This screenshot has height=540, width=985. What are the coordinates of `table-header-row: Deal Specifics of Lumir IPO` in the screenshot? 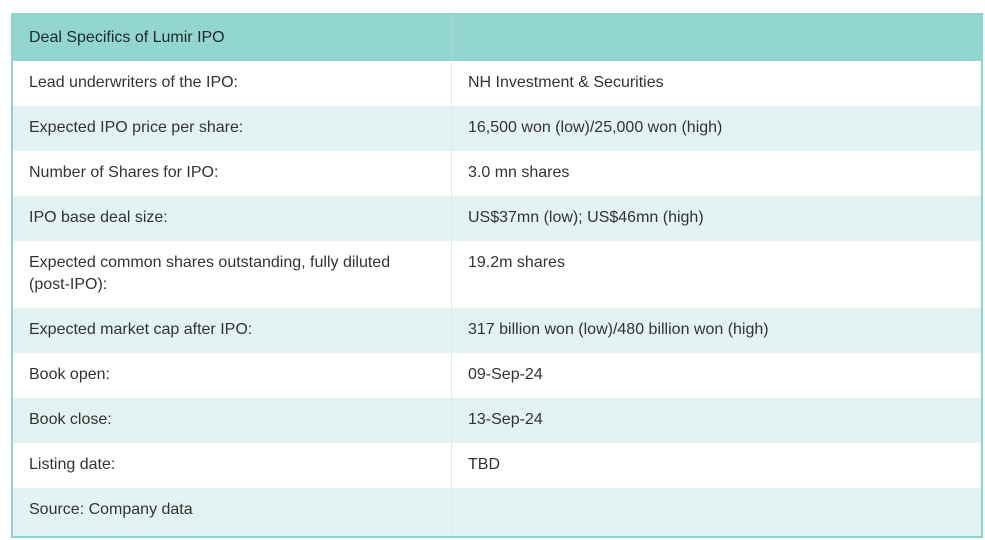 It's located at (497, 38).